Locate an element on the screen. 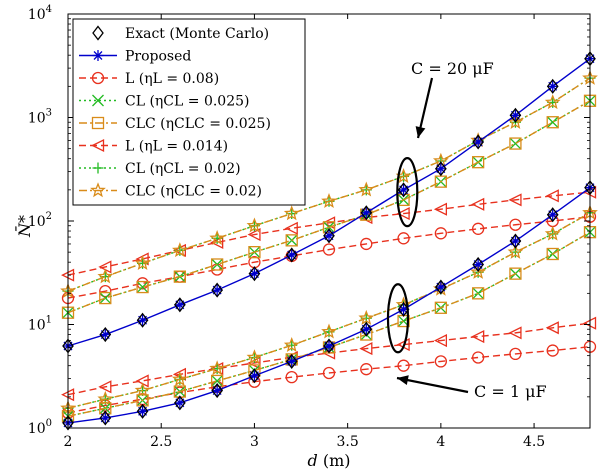  legend-label: CL (ηCL = 0.02) is located at coordinates (183, 169).